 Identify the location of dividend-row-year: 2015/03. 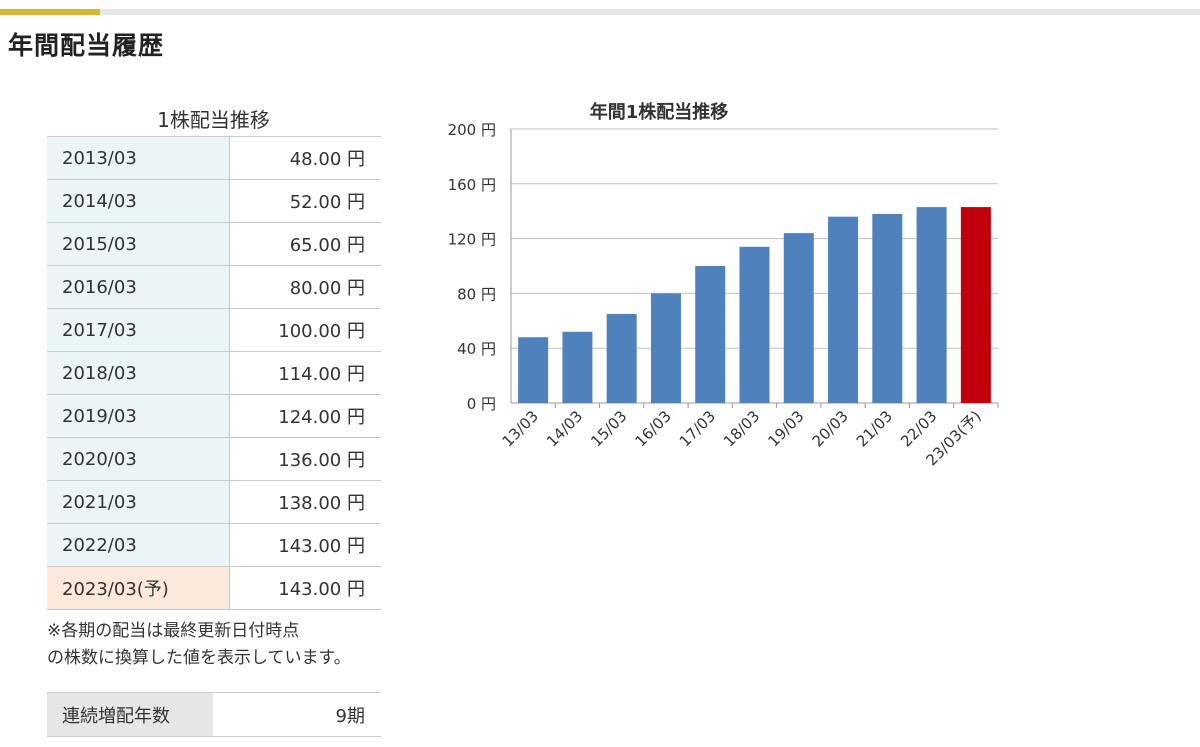
(138, 244).